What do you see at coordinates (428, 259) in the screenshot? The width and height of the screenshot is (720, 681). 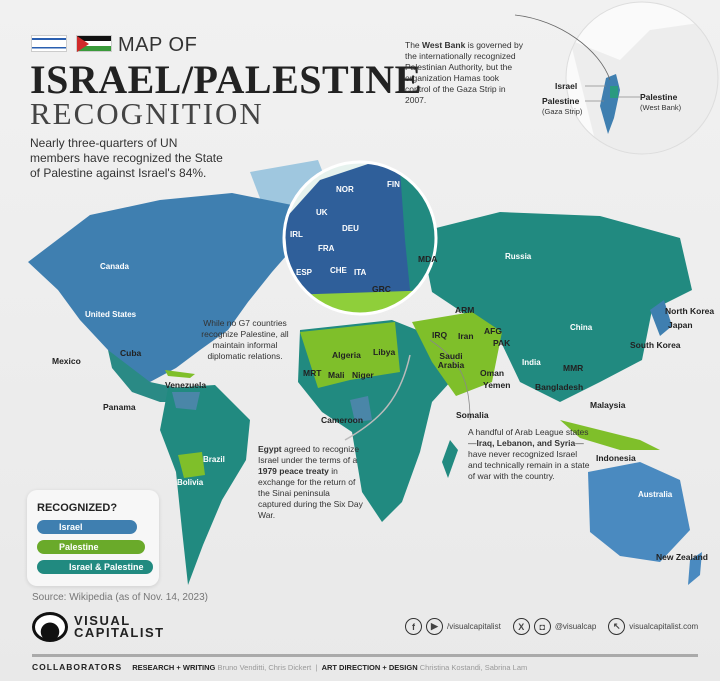 I see `label-mda: MDA` at bounding box center [428, 259].